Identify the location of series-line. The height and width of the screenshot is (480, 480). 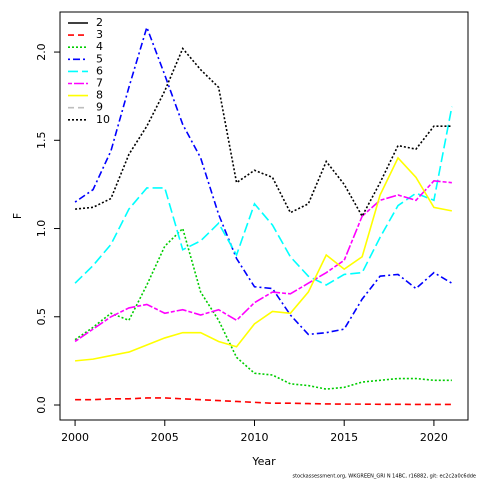
(263, 401).